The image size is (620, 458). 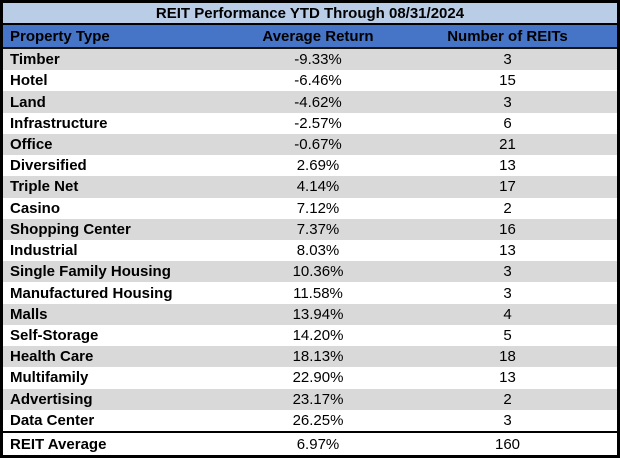 I want to click on table-row: Timber -9.33% 3, so click(x=310, y=60).